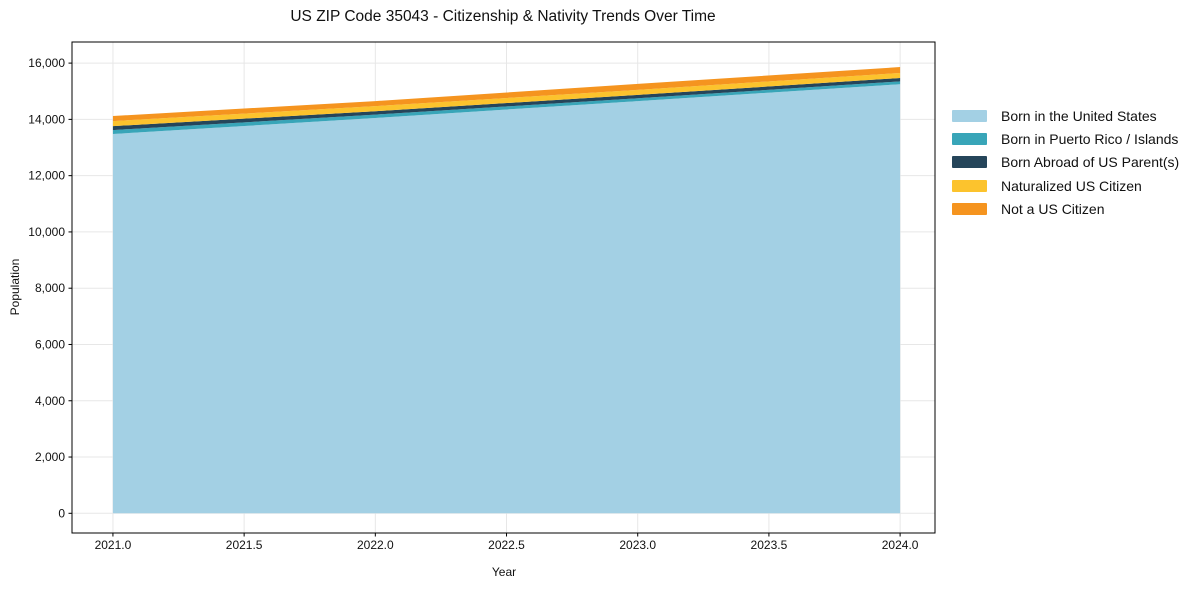 This screenshot has width=1189, height=590. What do you see at coordinates (900, 545) in the screenshot?
I see `x-tick-label: 2024.0` at bounding box center [900, 545].